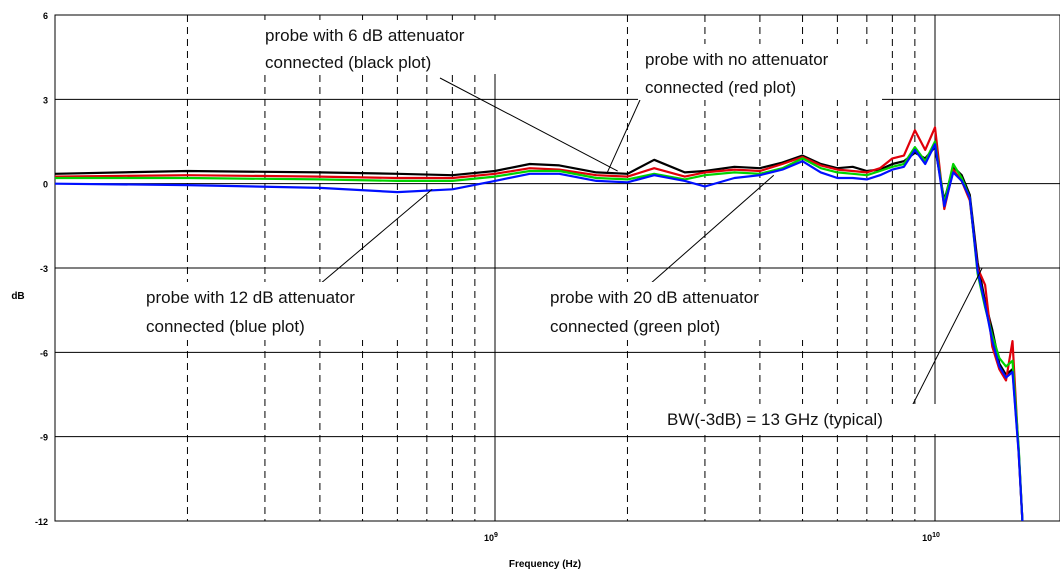 This screenshot has height=576, width=1060. I want to click on y-tick-label: 0, so click(45, 185).